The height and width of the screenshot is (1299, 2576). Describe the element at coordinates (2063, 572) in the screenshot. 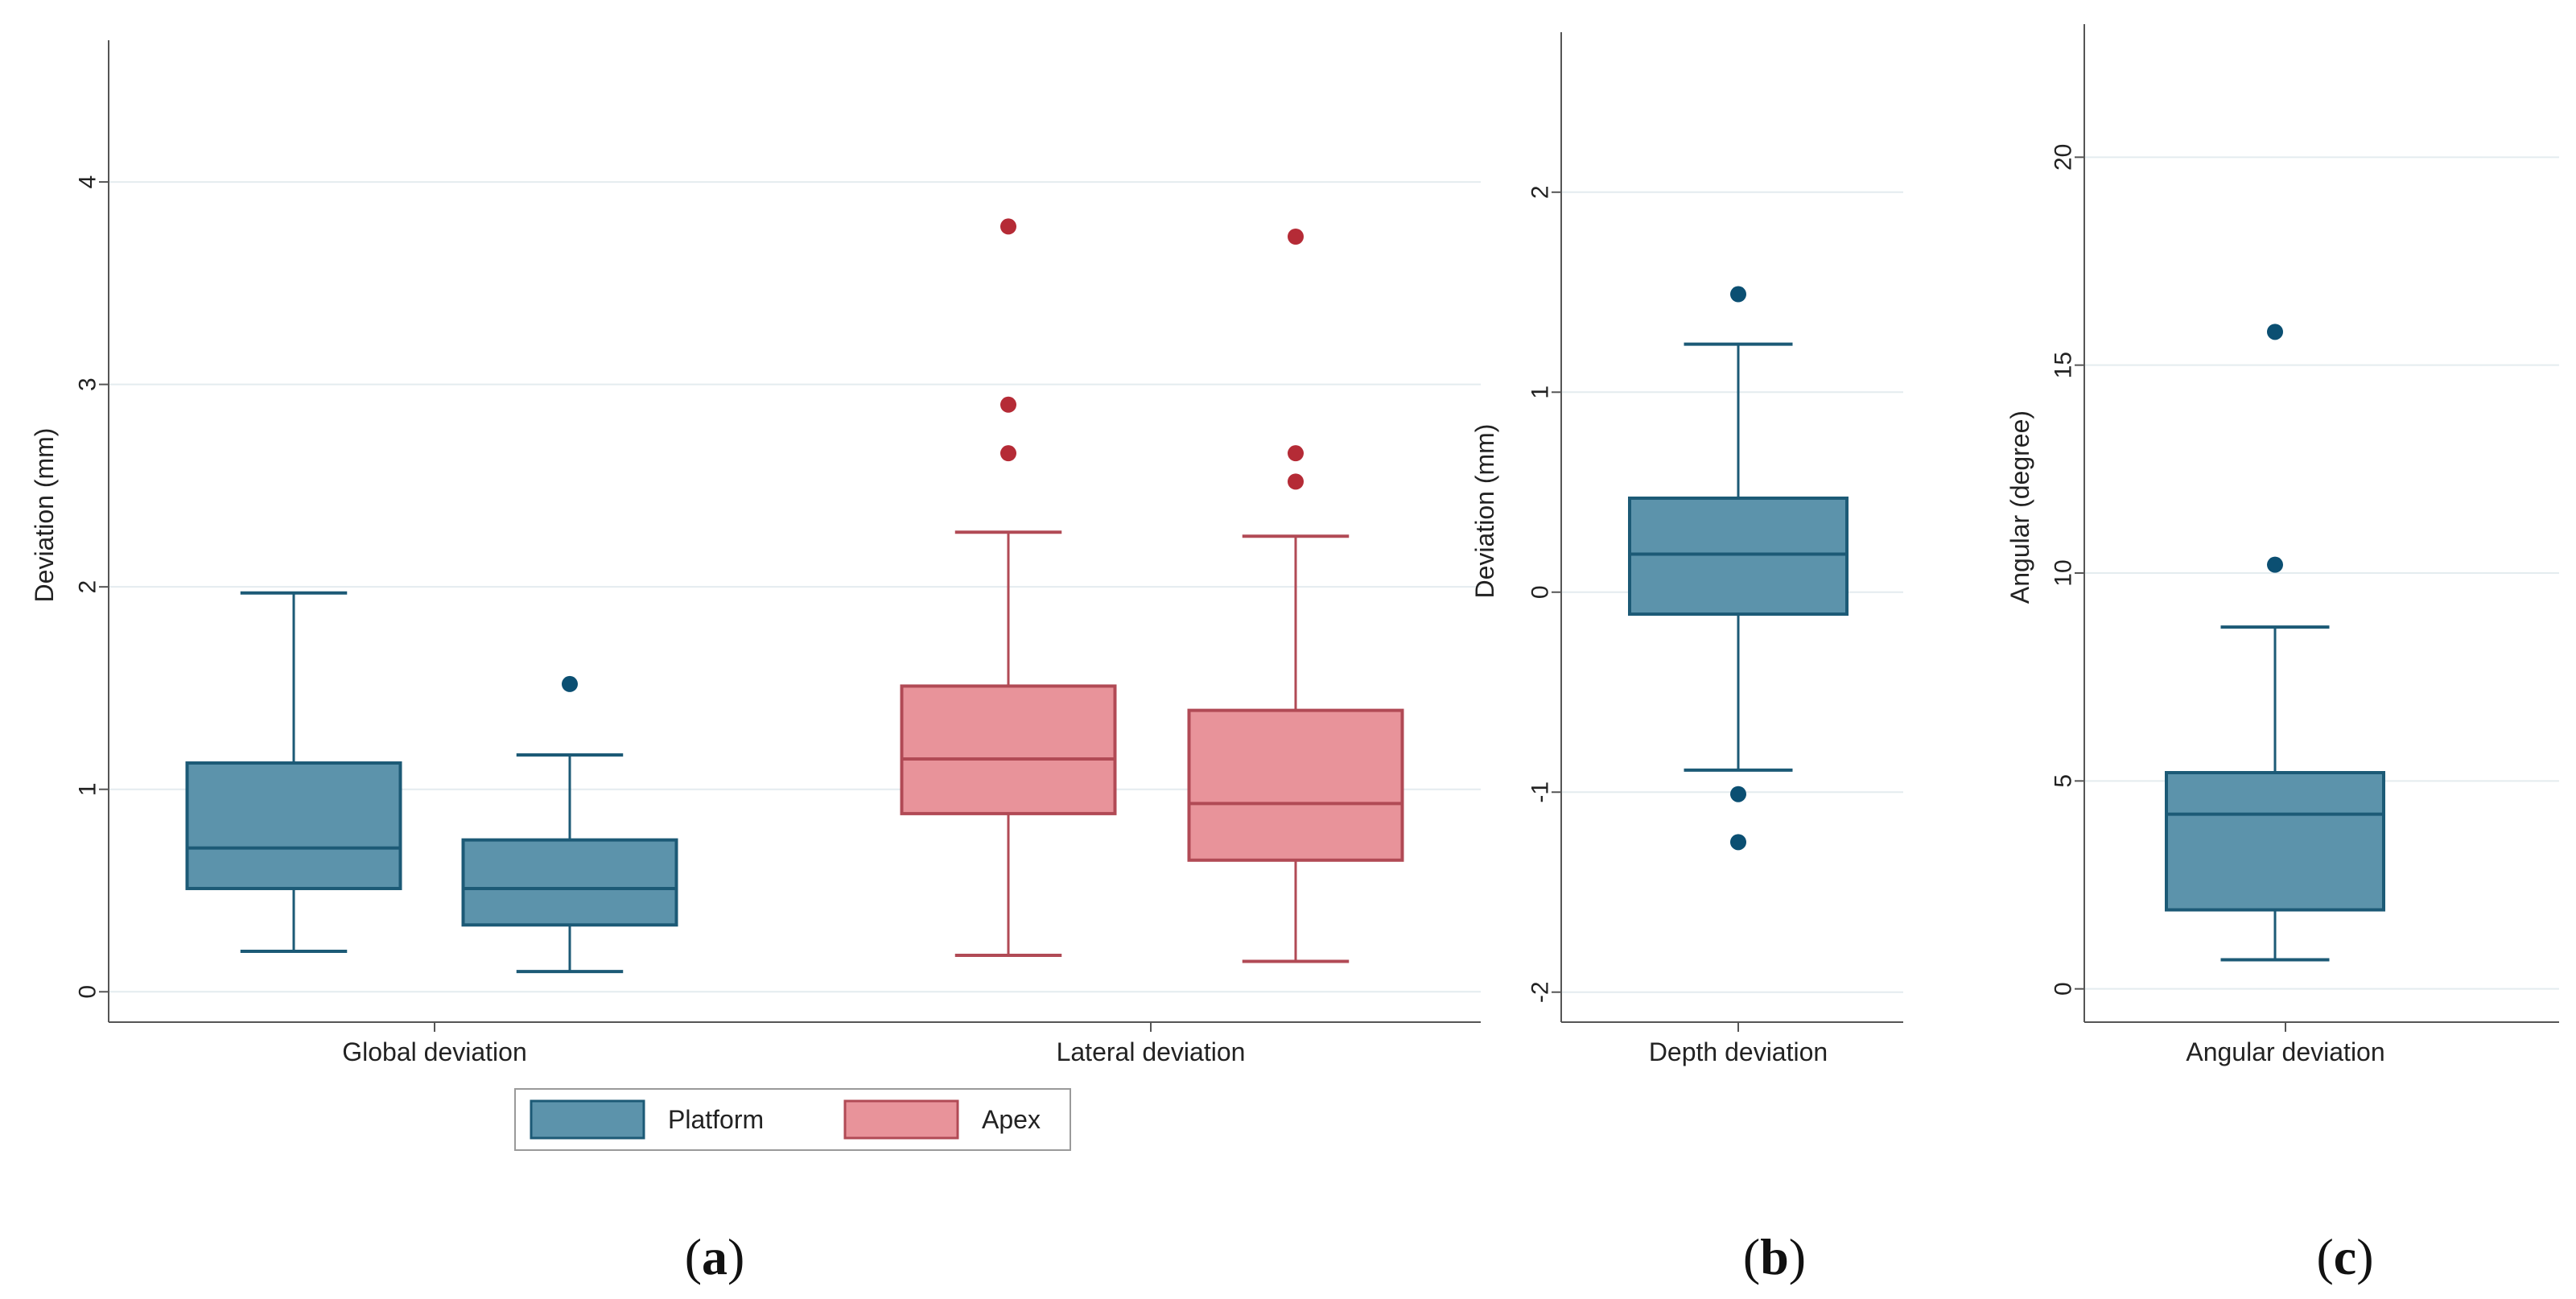

I see `y-tick-label: 10` at that location.